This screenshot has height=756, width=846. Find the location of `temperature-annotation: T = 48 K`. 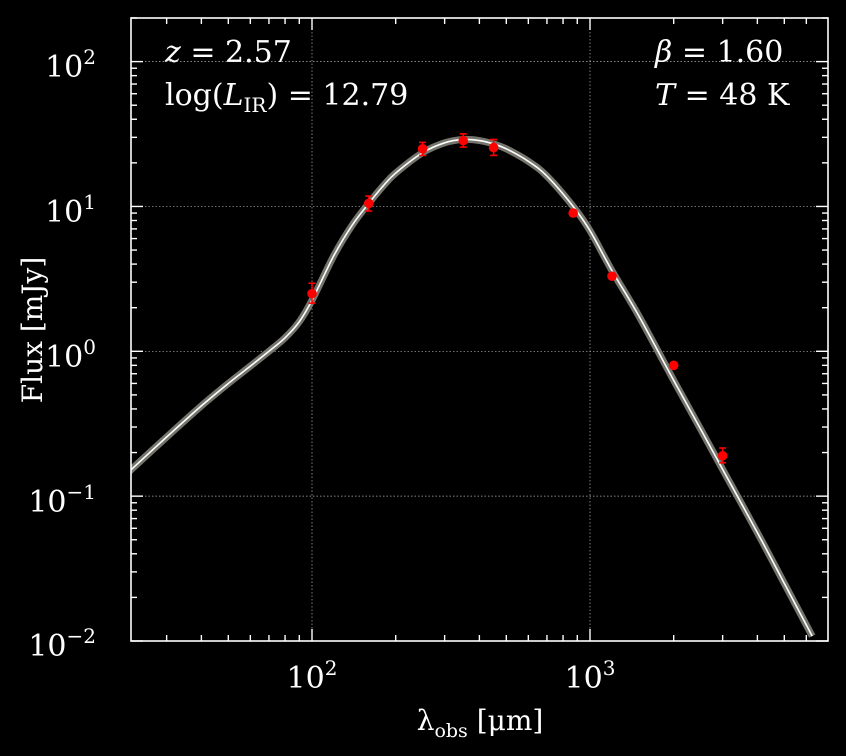

temperature-annotation: T = 48 K is located at coordinates (722, 95).